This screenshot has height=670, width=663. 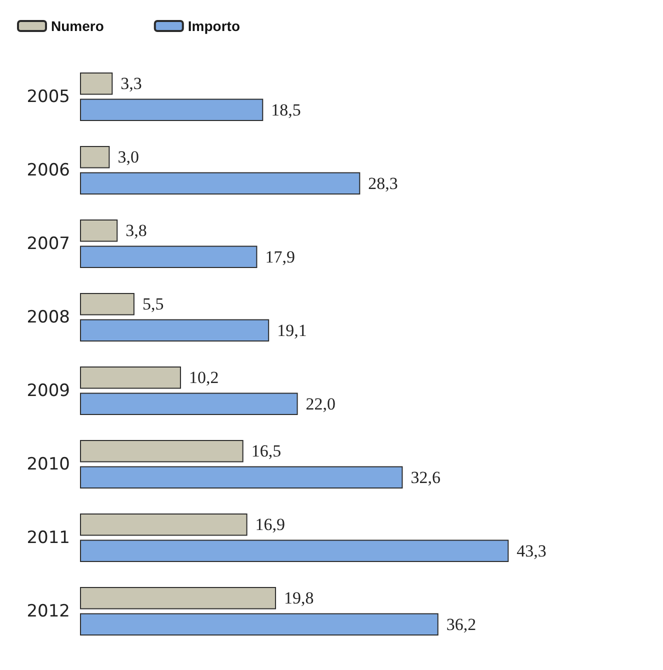 I want to click on data-label: 22,0, so click(x=321, y=404).